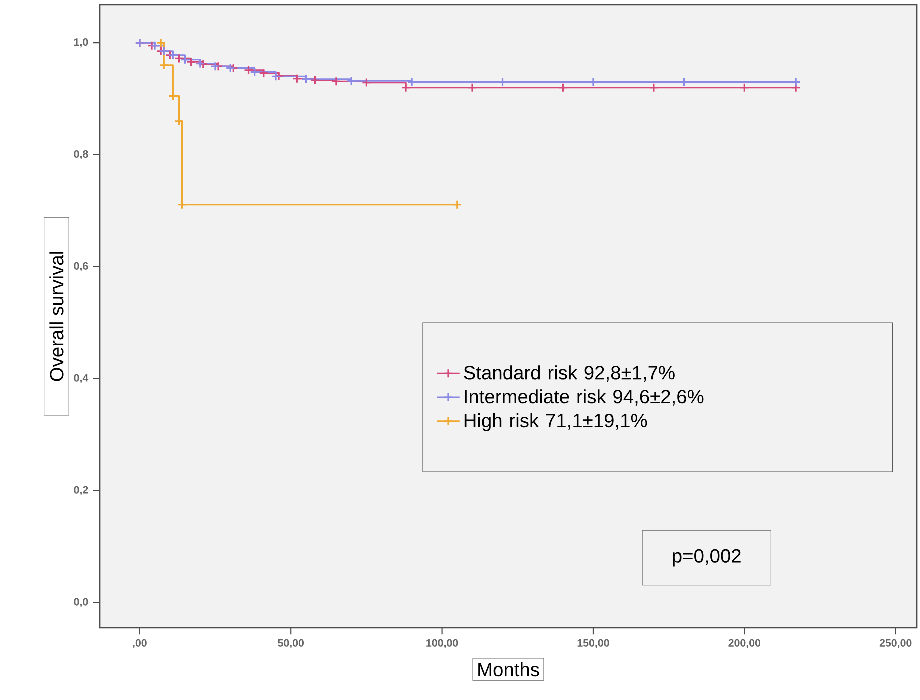  I want to click on y-tick-label: 0,6, so click(81, 267).